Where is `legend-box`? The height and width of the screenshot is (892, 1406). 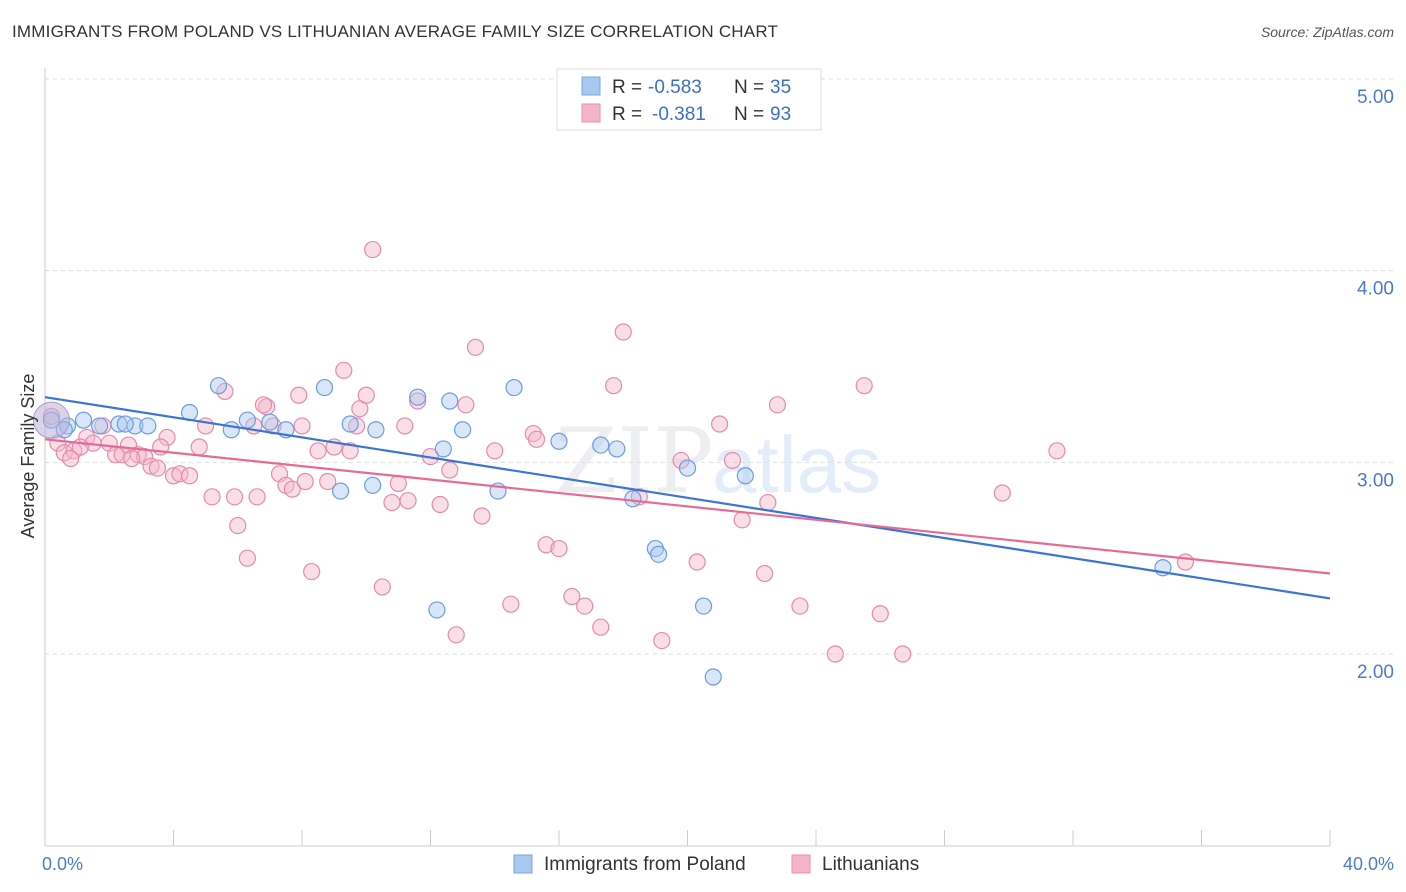 legend-box is located at coordinates (689, 99).